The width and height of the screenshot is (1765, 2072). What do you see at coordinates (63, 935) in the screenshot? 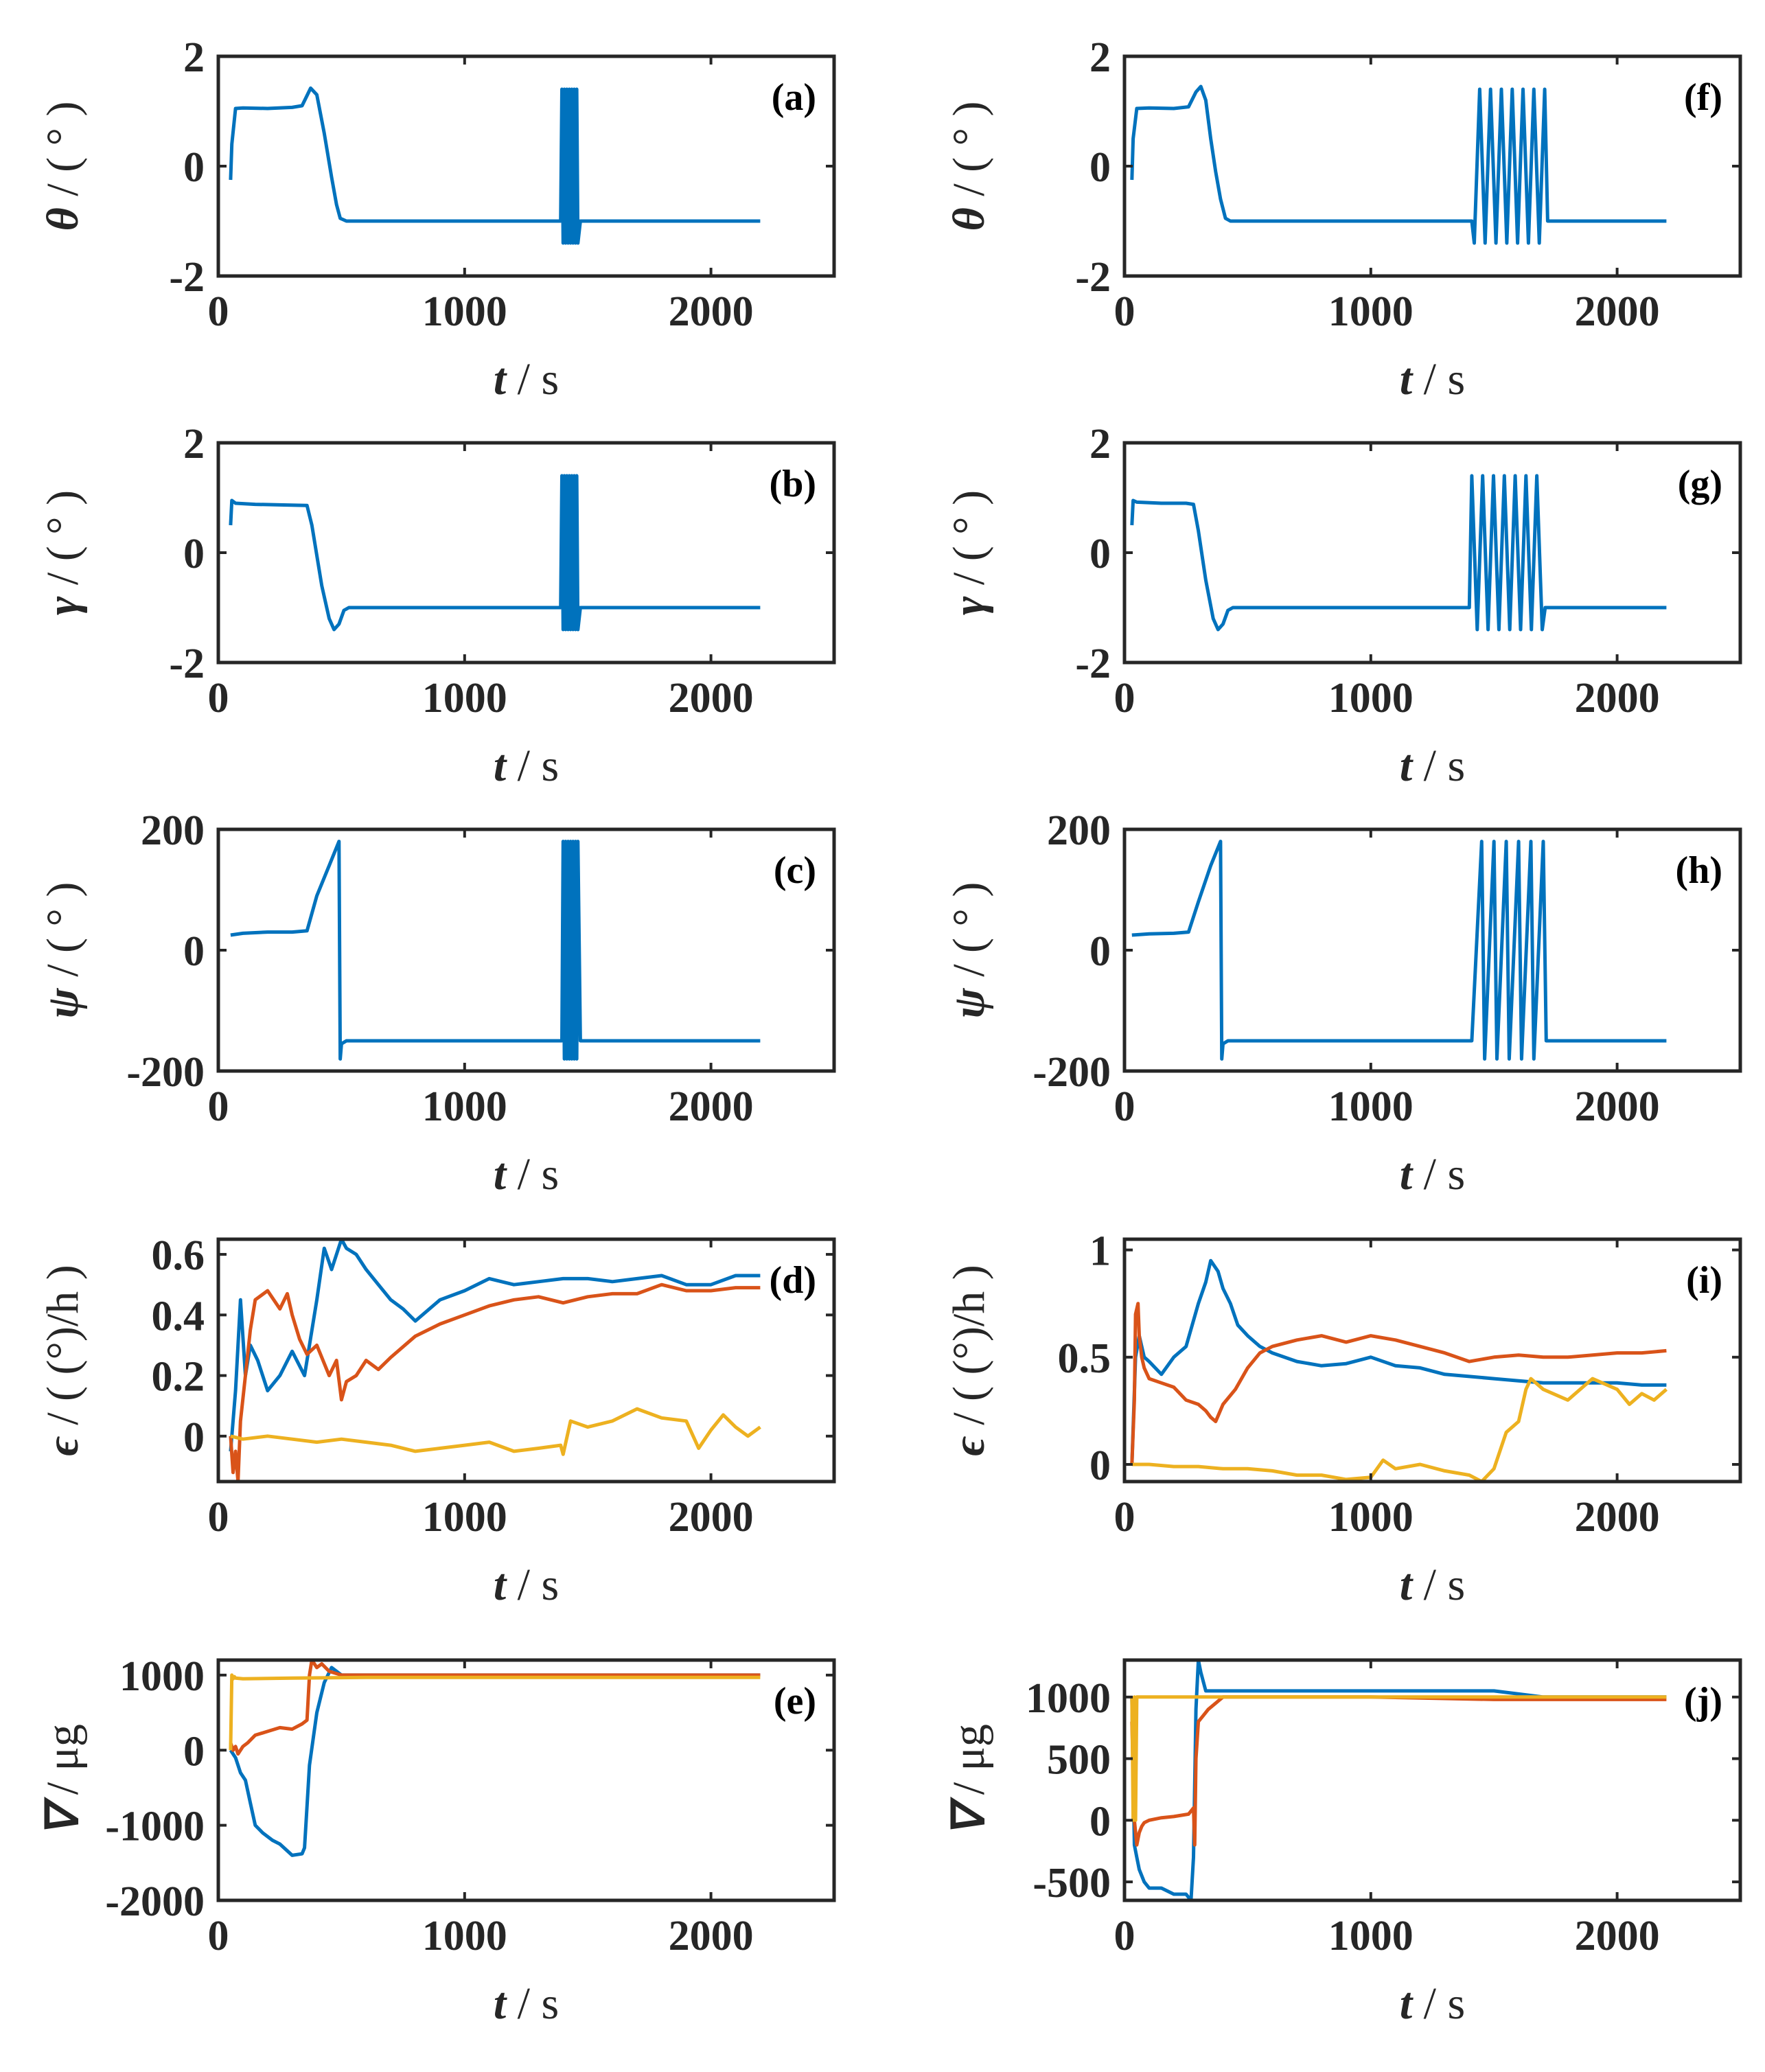
I see `y-axis-unit-c: / ( ° )` at bounding box center [63, 935].